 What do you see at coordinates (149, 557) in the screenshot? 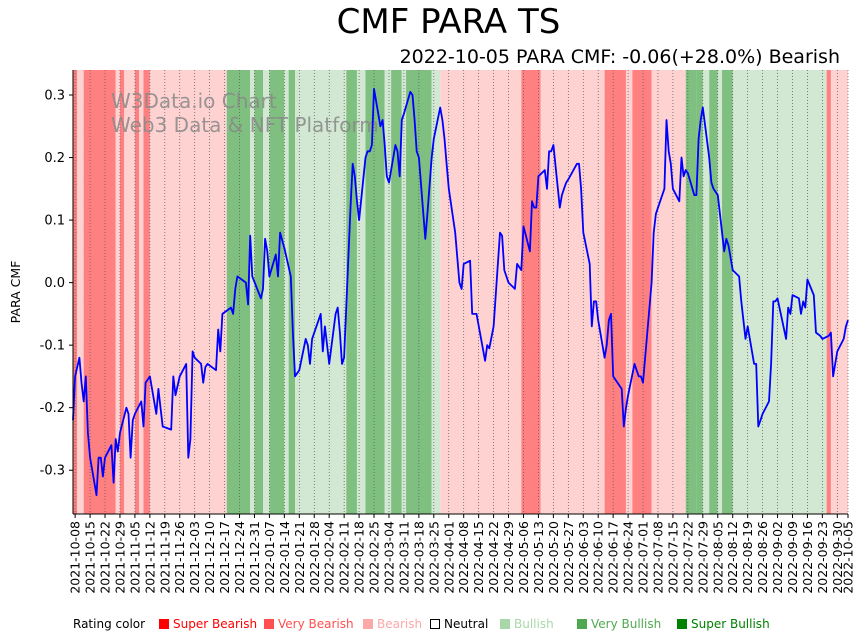
I see `x-tick-label: 2021-11-12` at bounding box center [149, 557].